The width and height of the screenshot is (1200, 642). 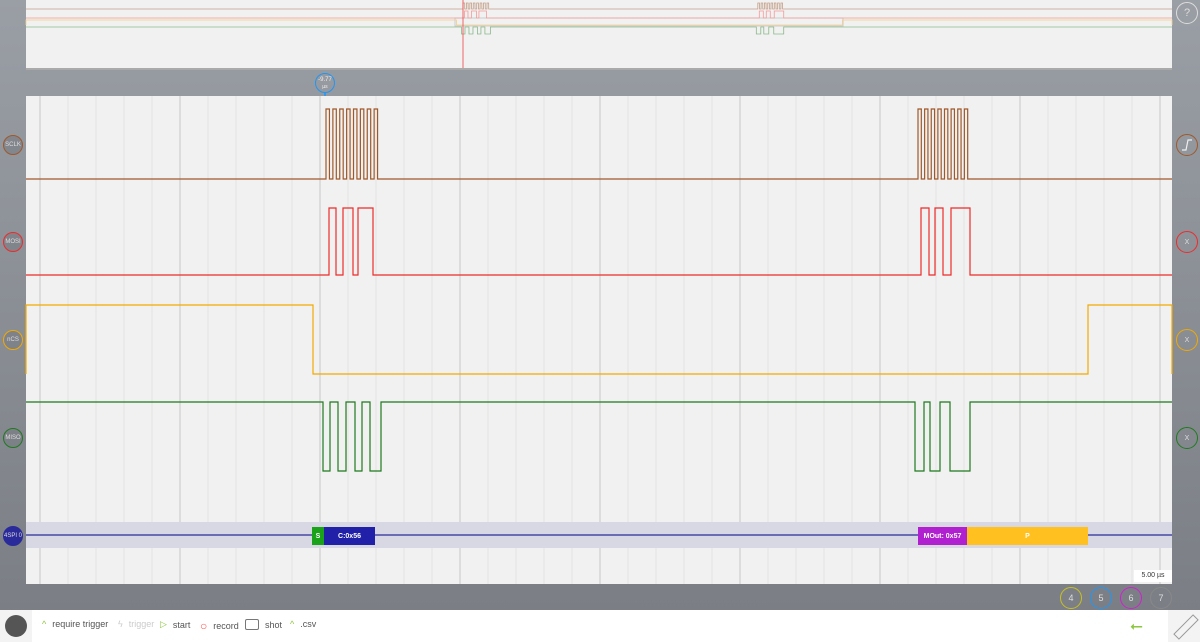 What do you see at coordinates (1071, 598) in the screenshot?
I see `channel-4-button: 4` at bounding box center [1071, 598].